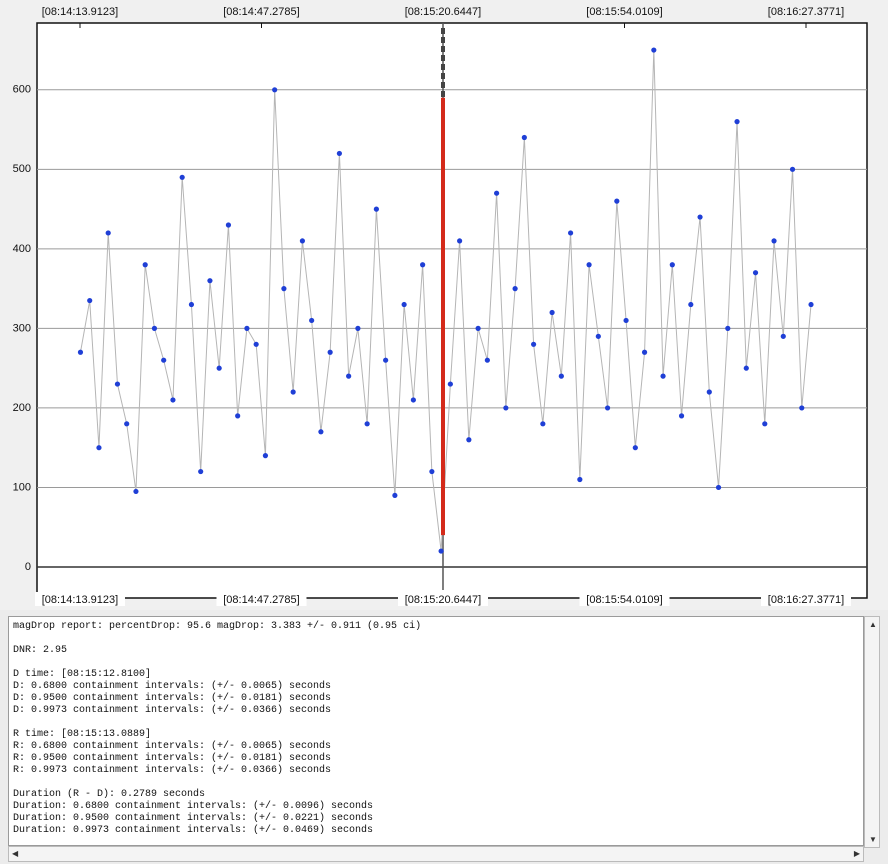 The image size is (888, 864). Describe the element at coordinates (82, 674) in the screenshot. I see `report-line: D time: [08:15:12.8100]` at that location.